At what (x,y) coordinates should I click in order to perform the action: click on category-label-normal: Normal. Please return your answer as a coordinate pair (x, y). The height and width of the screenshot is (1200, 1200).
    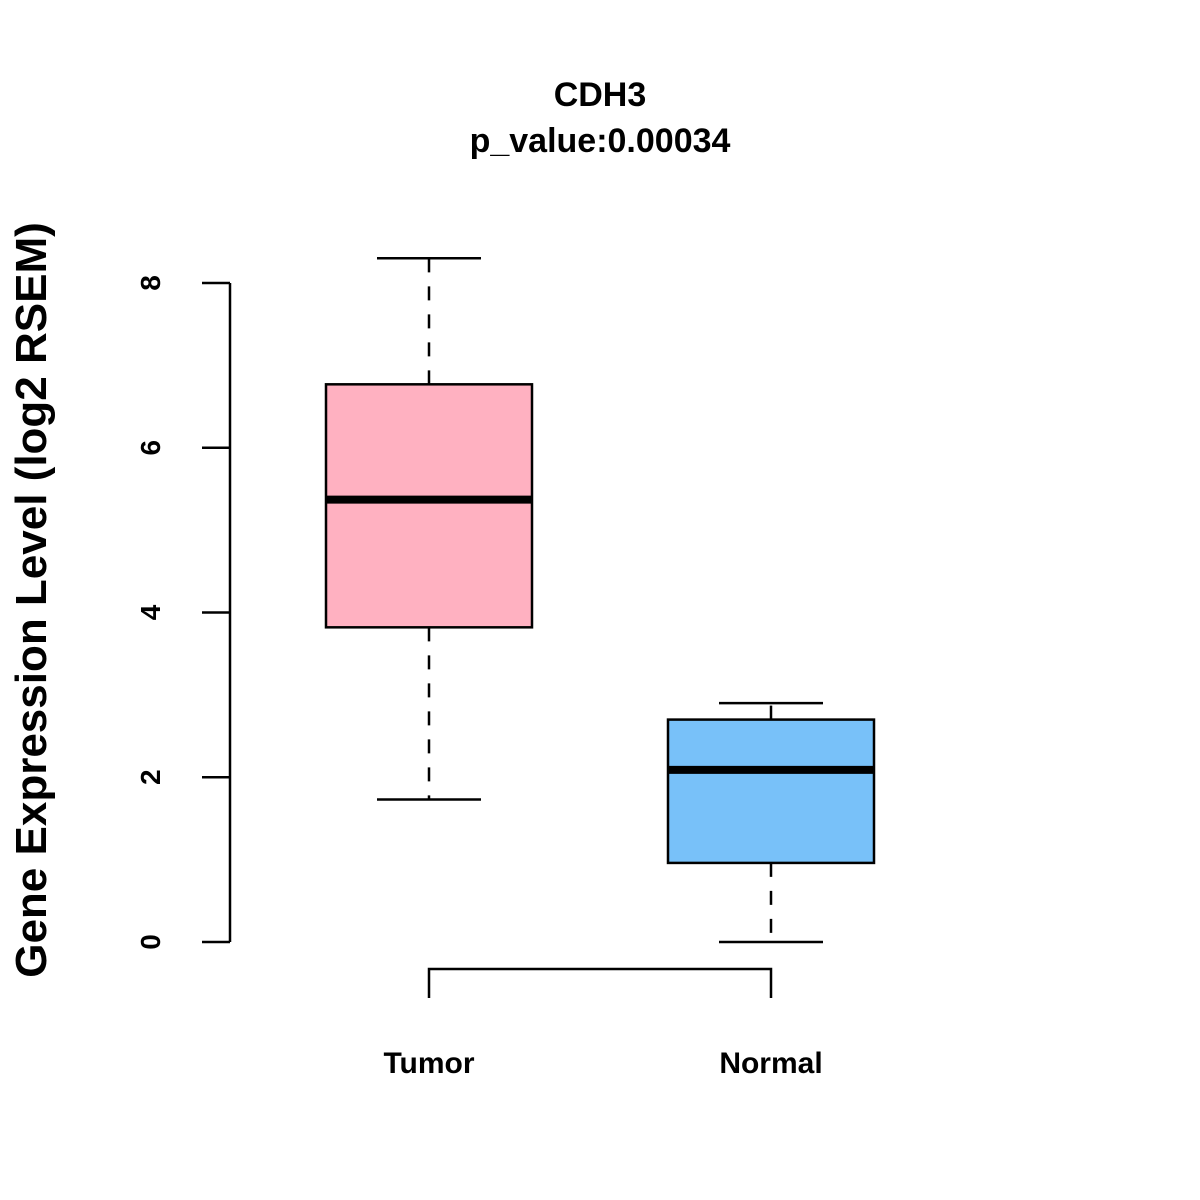
    Looking at the image, I should click on (770, 1063).